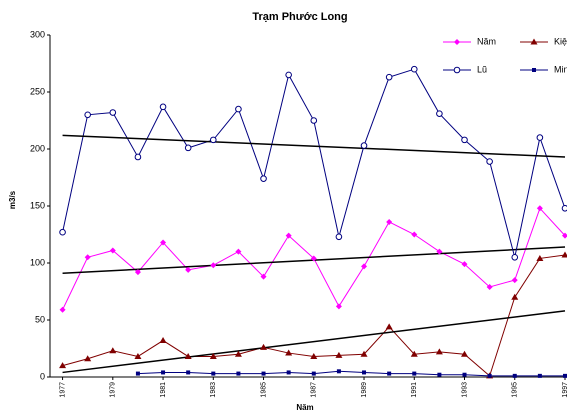  What do you see at coordinates (37, 148) in the screenshot?
I see `y-tick-label: 200` at bounding box center [37, 148].